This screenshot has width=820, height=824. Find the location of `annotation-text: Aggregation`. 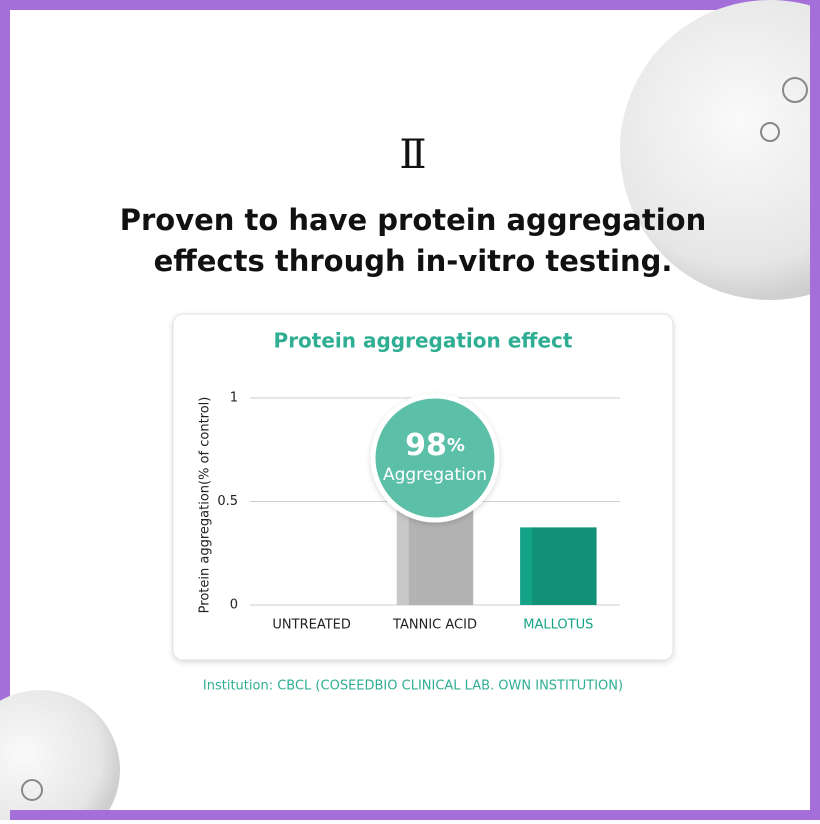

annotation-text: Aggregation is located at coordinates (435, 475).